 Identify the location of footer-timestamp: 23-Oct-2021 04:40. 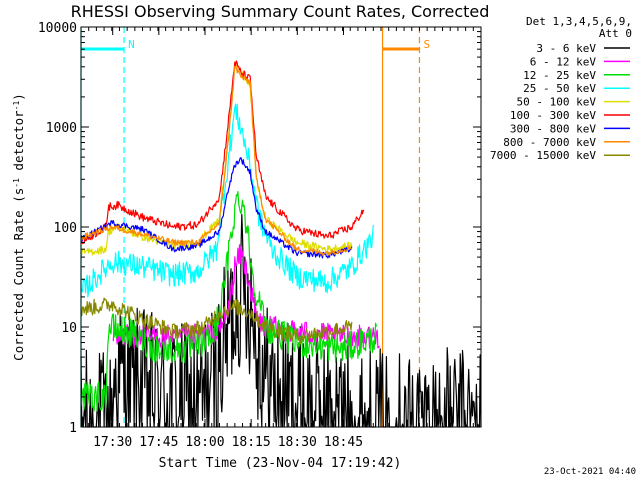
(590, 472).